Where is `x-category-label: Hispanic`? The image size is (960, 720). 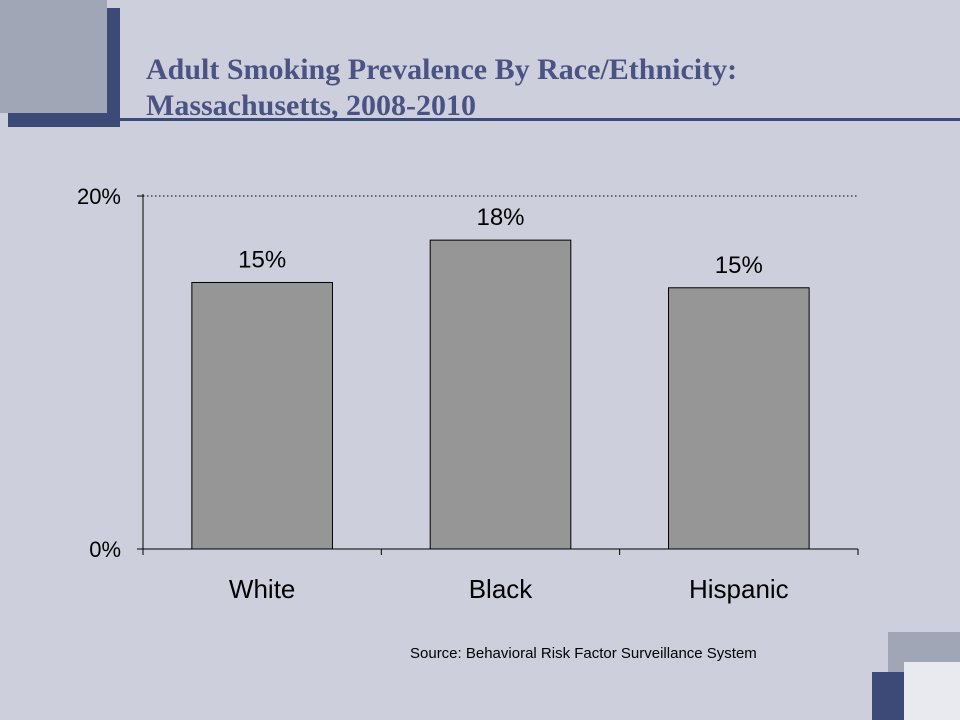 x-category-label: Hispanic is located at coordinates (739, 589).